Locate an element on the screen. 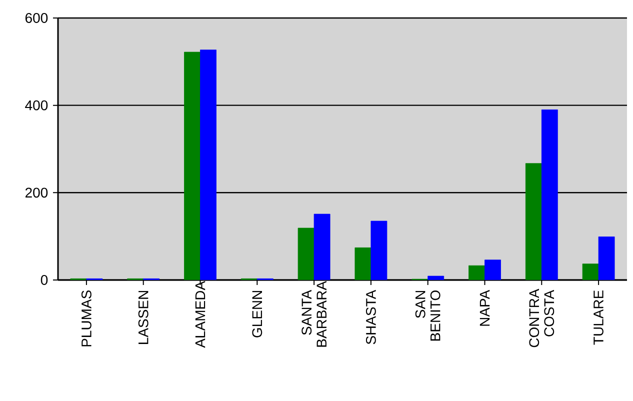 The width and height of the screenshot is (633, 401). x-tick-label: LASSEN is located at coordinates (143, 317).